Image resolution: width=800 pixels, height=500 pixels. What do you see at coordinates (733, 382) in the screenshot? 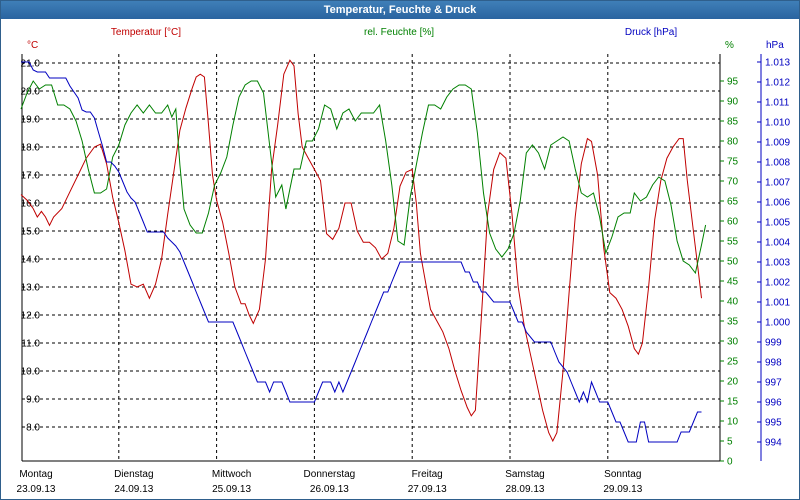
I see `tick-label-humidity: 20` at bounding box center [733, 382].